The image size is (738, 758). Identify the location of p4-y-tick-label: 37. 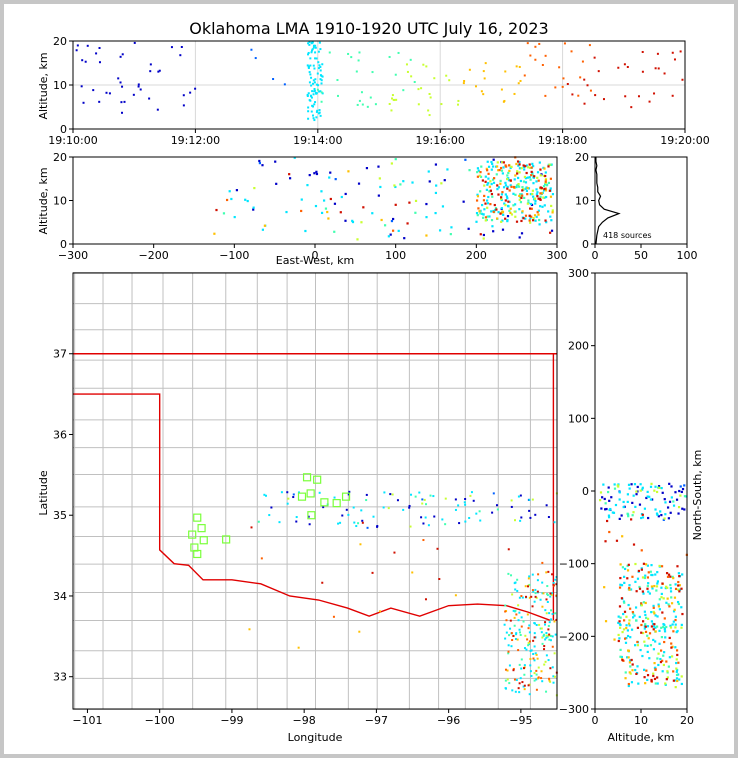
(60, 354).